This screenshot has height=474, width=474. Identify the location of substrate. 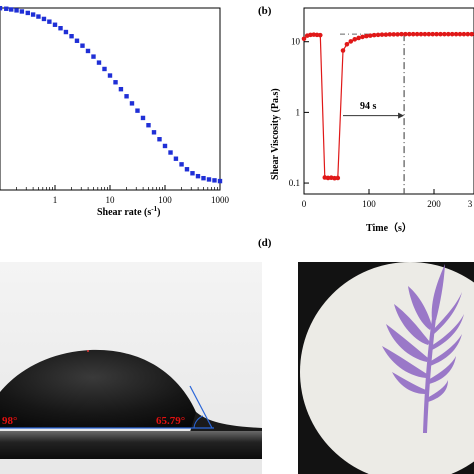
(131, 445).